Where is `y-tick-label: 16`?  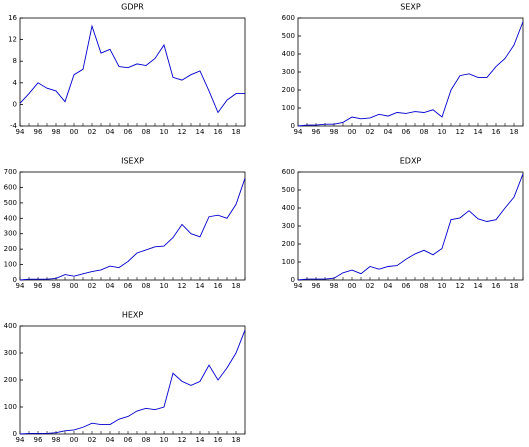 y-tick-label: 16 is located at coordinates (12, 18).